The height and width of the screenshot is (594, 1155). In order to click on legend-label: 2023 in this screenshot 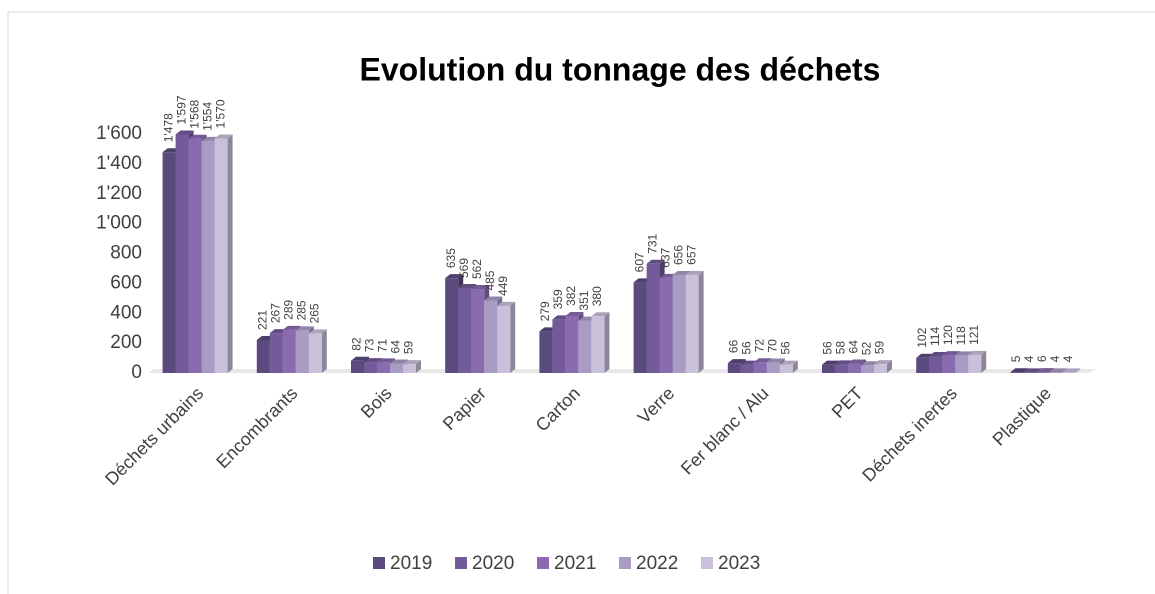, I will do `click(739, 563)`.